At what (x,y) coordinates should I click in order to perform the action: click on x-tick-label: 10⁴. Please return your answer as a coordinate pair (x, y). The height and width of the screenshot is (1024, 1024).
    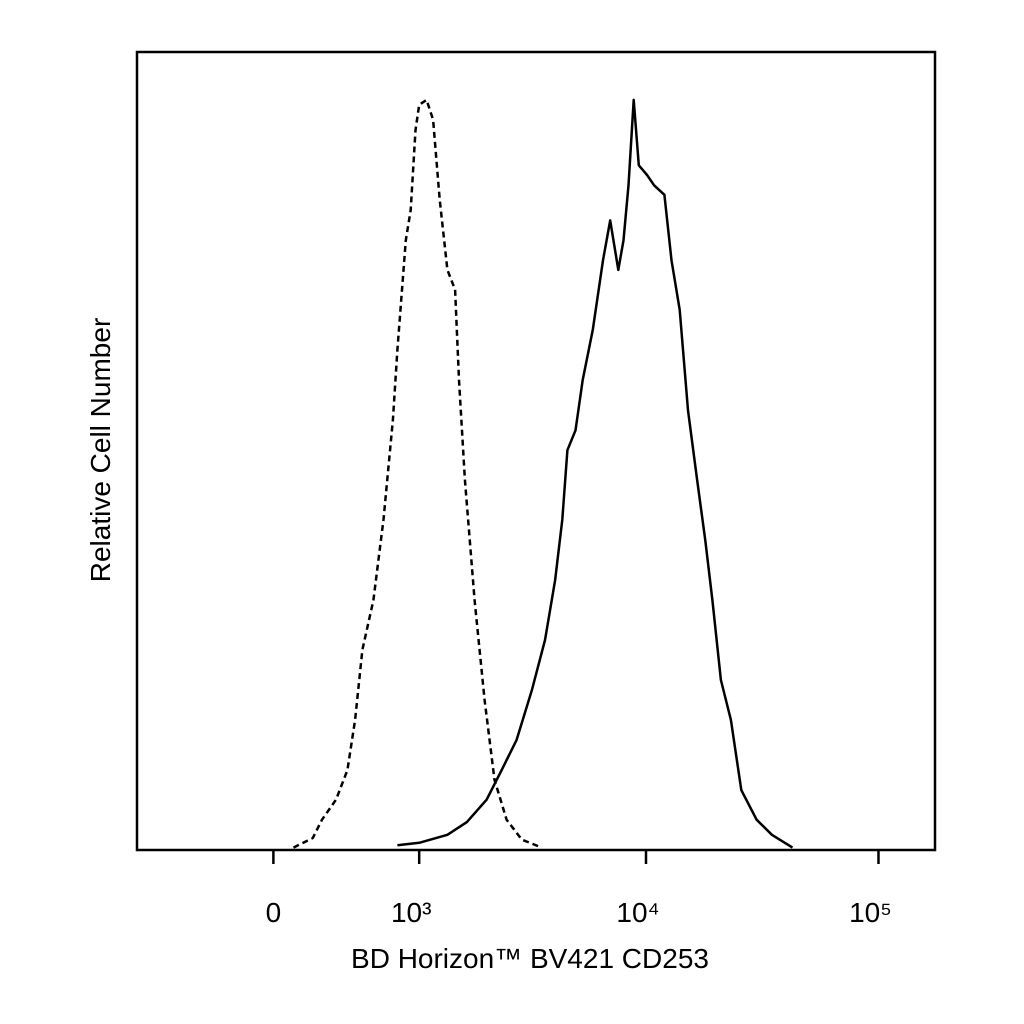
    Looking at the image, I should click on (637, 912).